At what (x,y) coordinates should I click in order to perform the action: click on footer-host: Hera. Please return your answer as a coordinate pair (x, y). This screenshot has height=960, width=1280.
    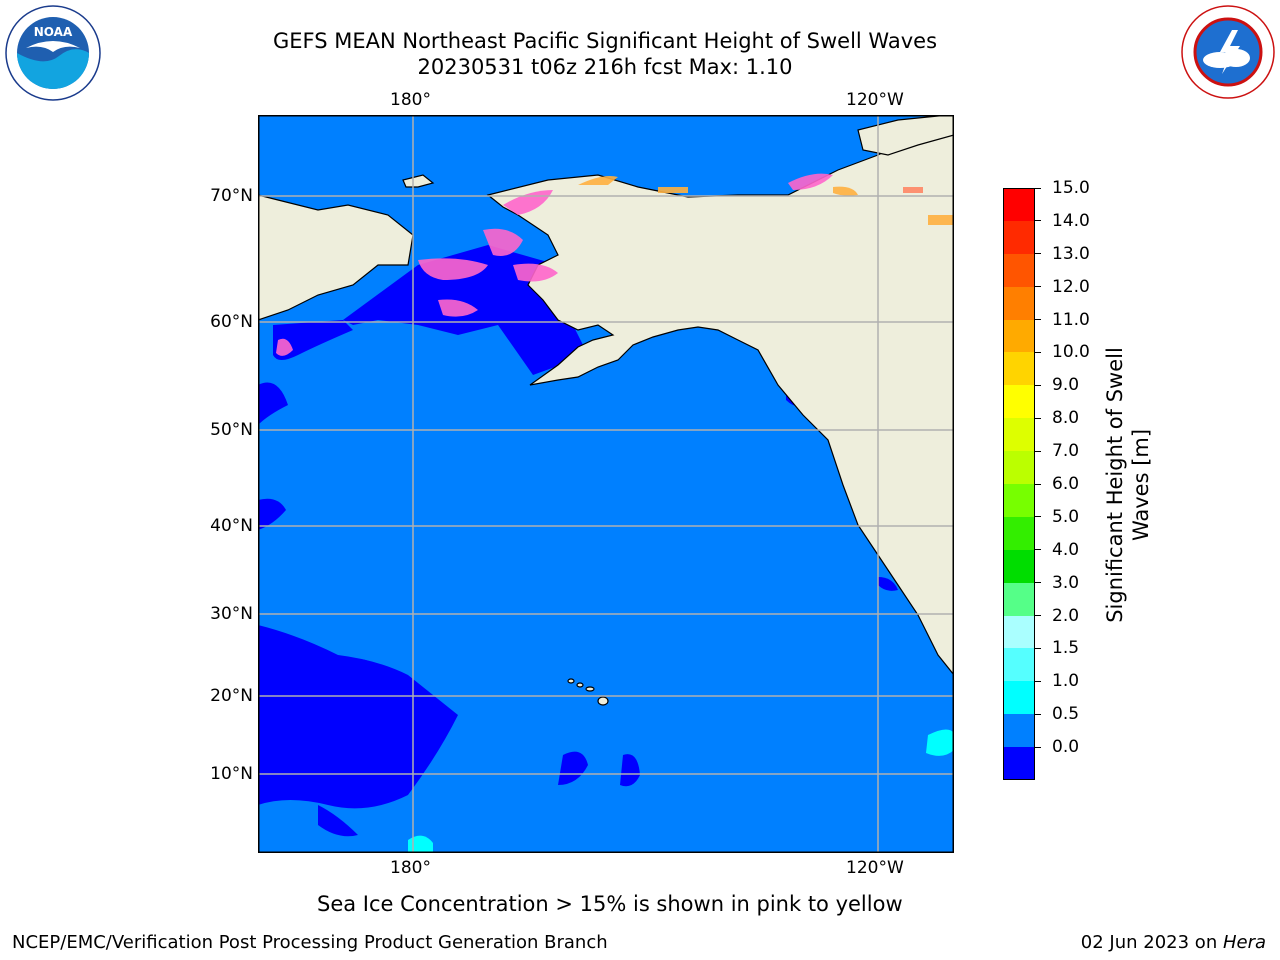
    Looking at the image, I should click on (1244, 942).